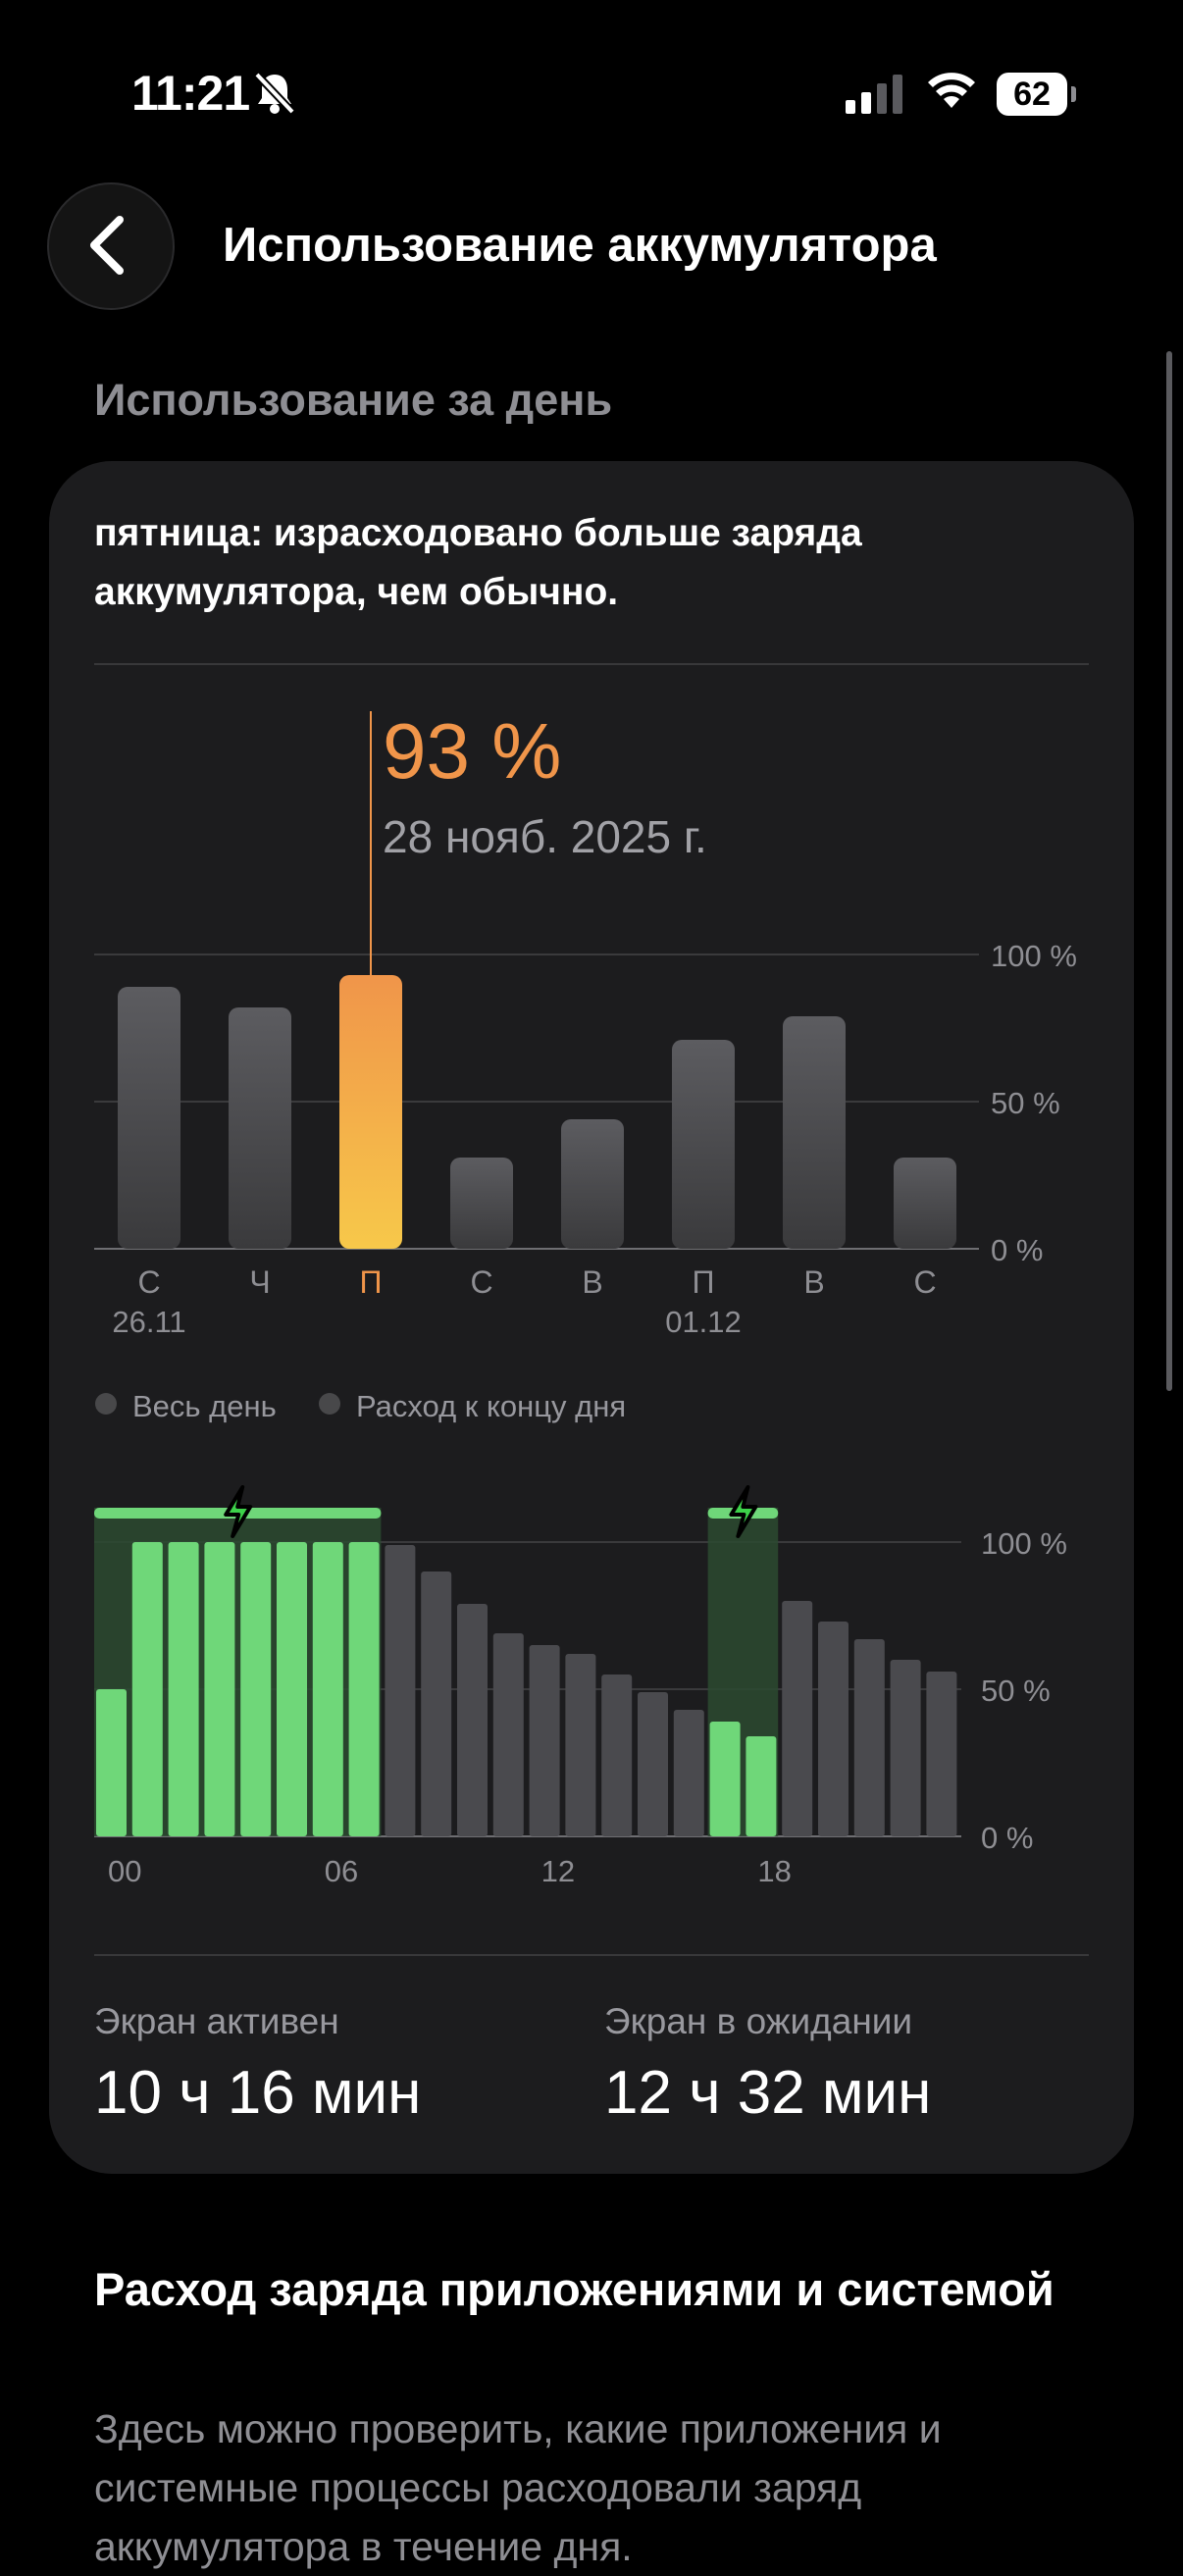  I want to click on legend-dot-end-of-day, so click(329, 1404).